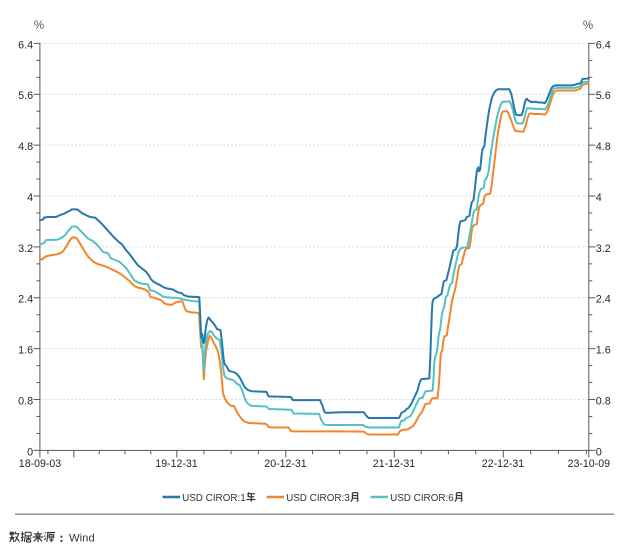 The height and width of the screenshot is (549, 628). What do you see at coordinates (503, 464) in the screenshot?
I see `svg-text: 22-12-31` at bounding box center [503, 464].